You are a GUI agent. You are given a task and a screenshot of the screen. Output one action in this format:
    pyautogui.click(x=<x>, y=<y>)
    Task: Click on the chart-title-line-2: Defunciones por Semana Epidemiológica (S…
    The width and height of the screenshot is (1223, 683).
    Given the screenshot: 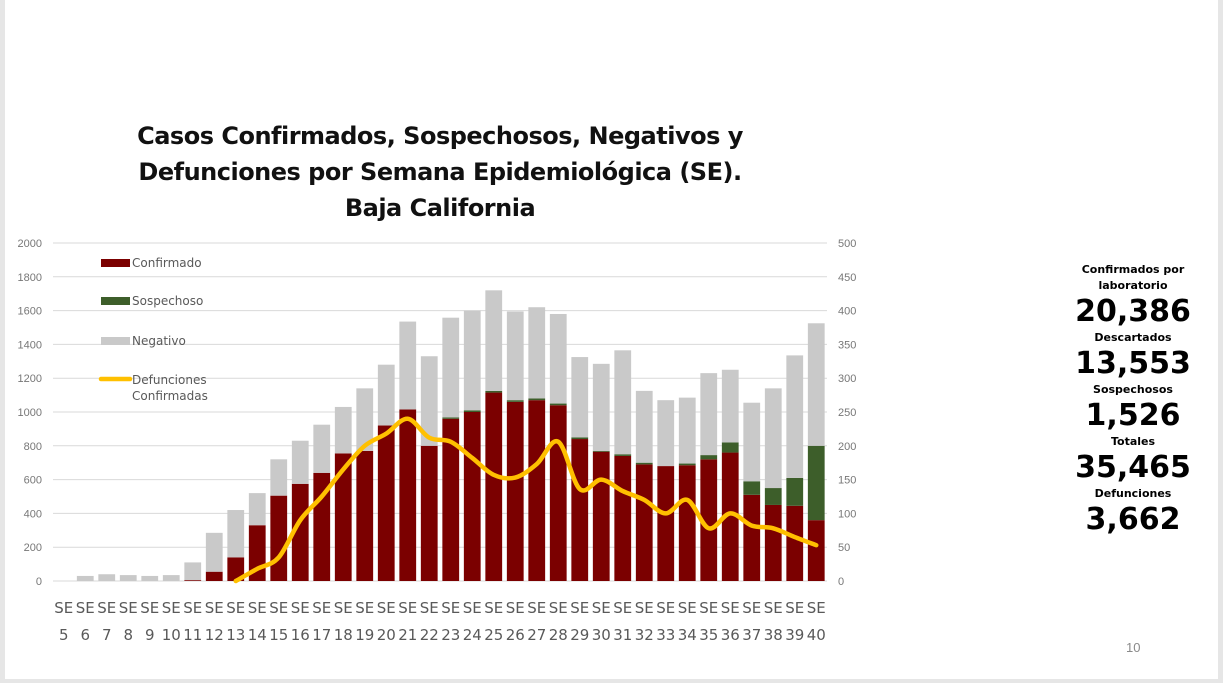 What is the action you would take?
    pyautogui.click(x=440, y=172)
    